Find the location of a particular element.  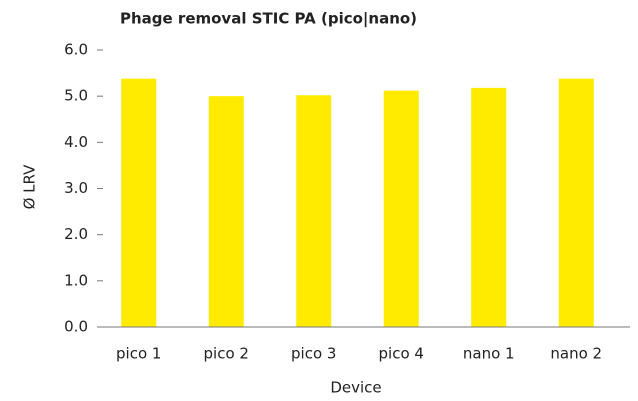

y-tick-label: 1.0 is located at coordinates (76, 280).